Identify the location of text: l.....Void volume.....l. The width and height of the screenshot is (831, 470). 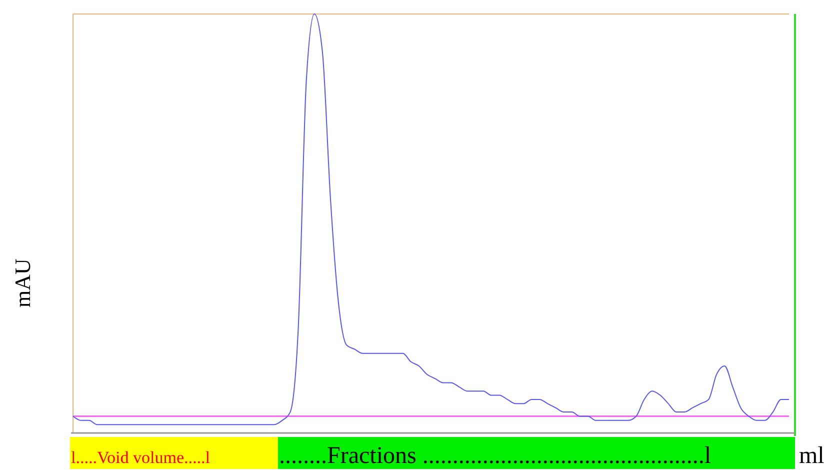
(140, 457).